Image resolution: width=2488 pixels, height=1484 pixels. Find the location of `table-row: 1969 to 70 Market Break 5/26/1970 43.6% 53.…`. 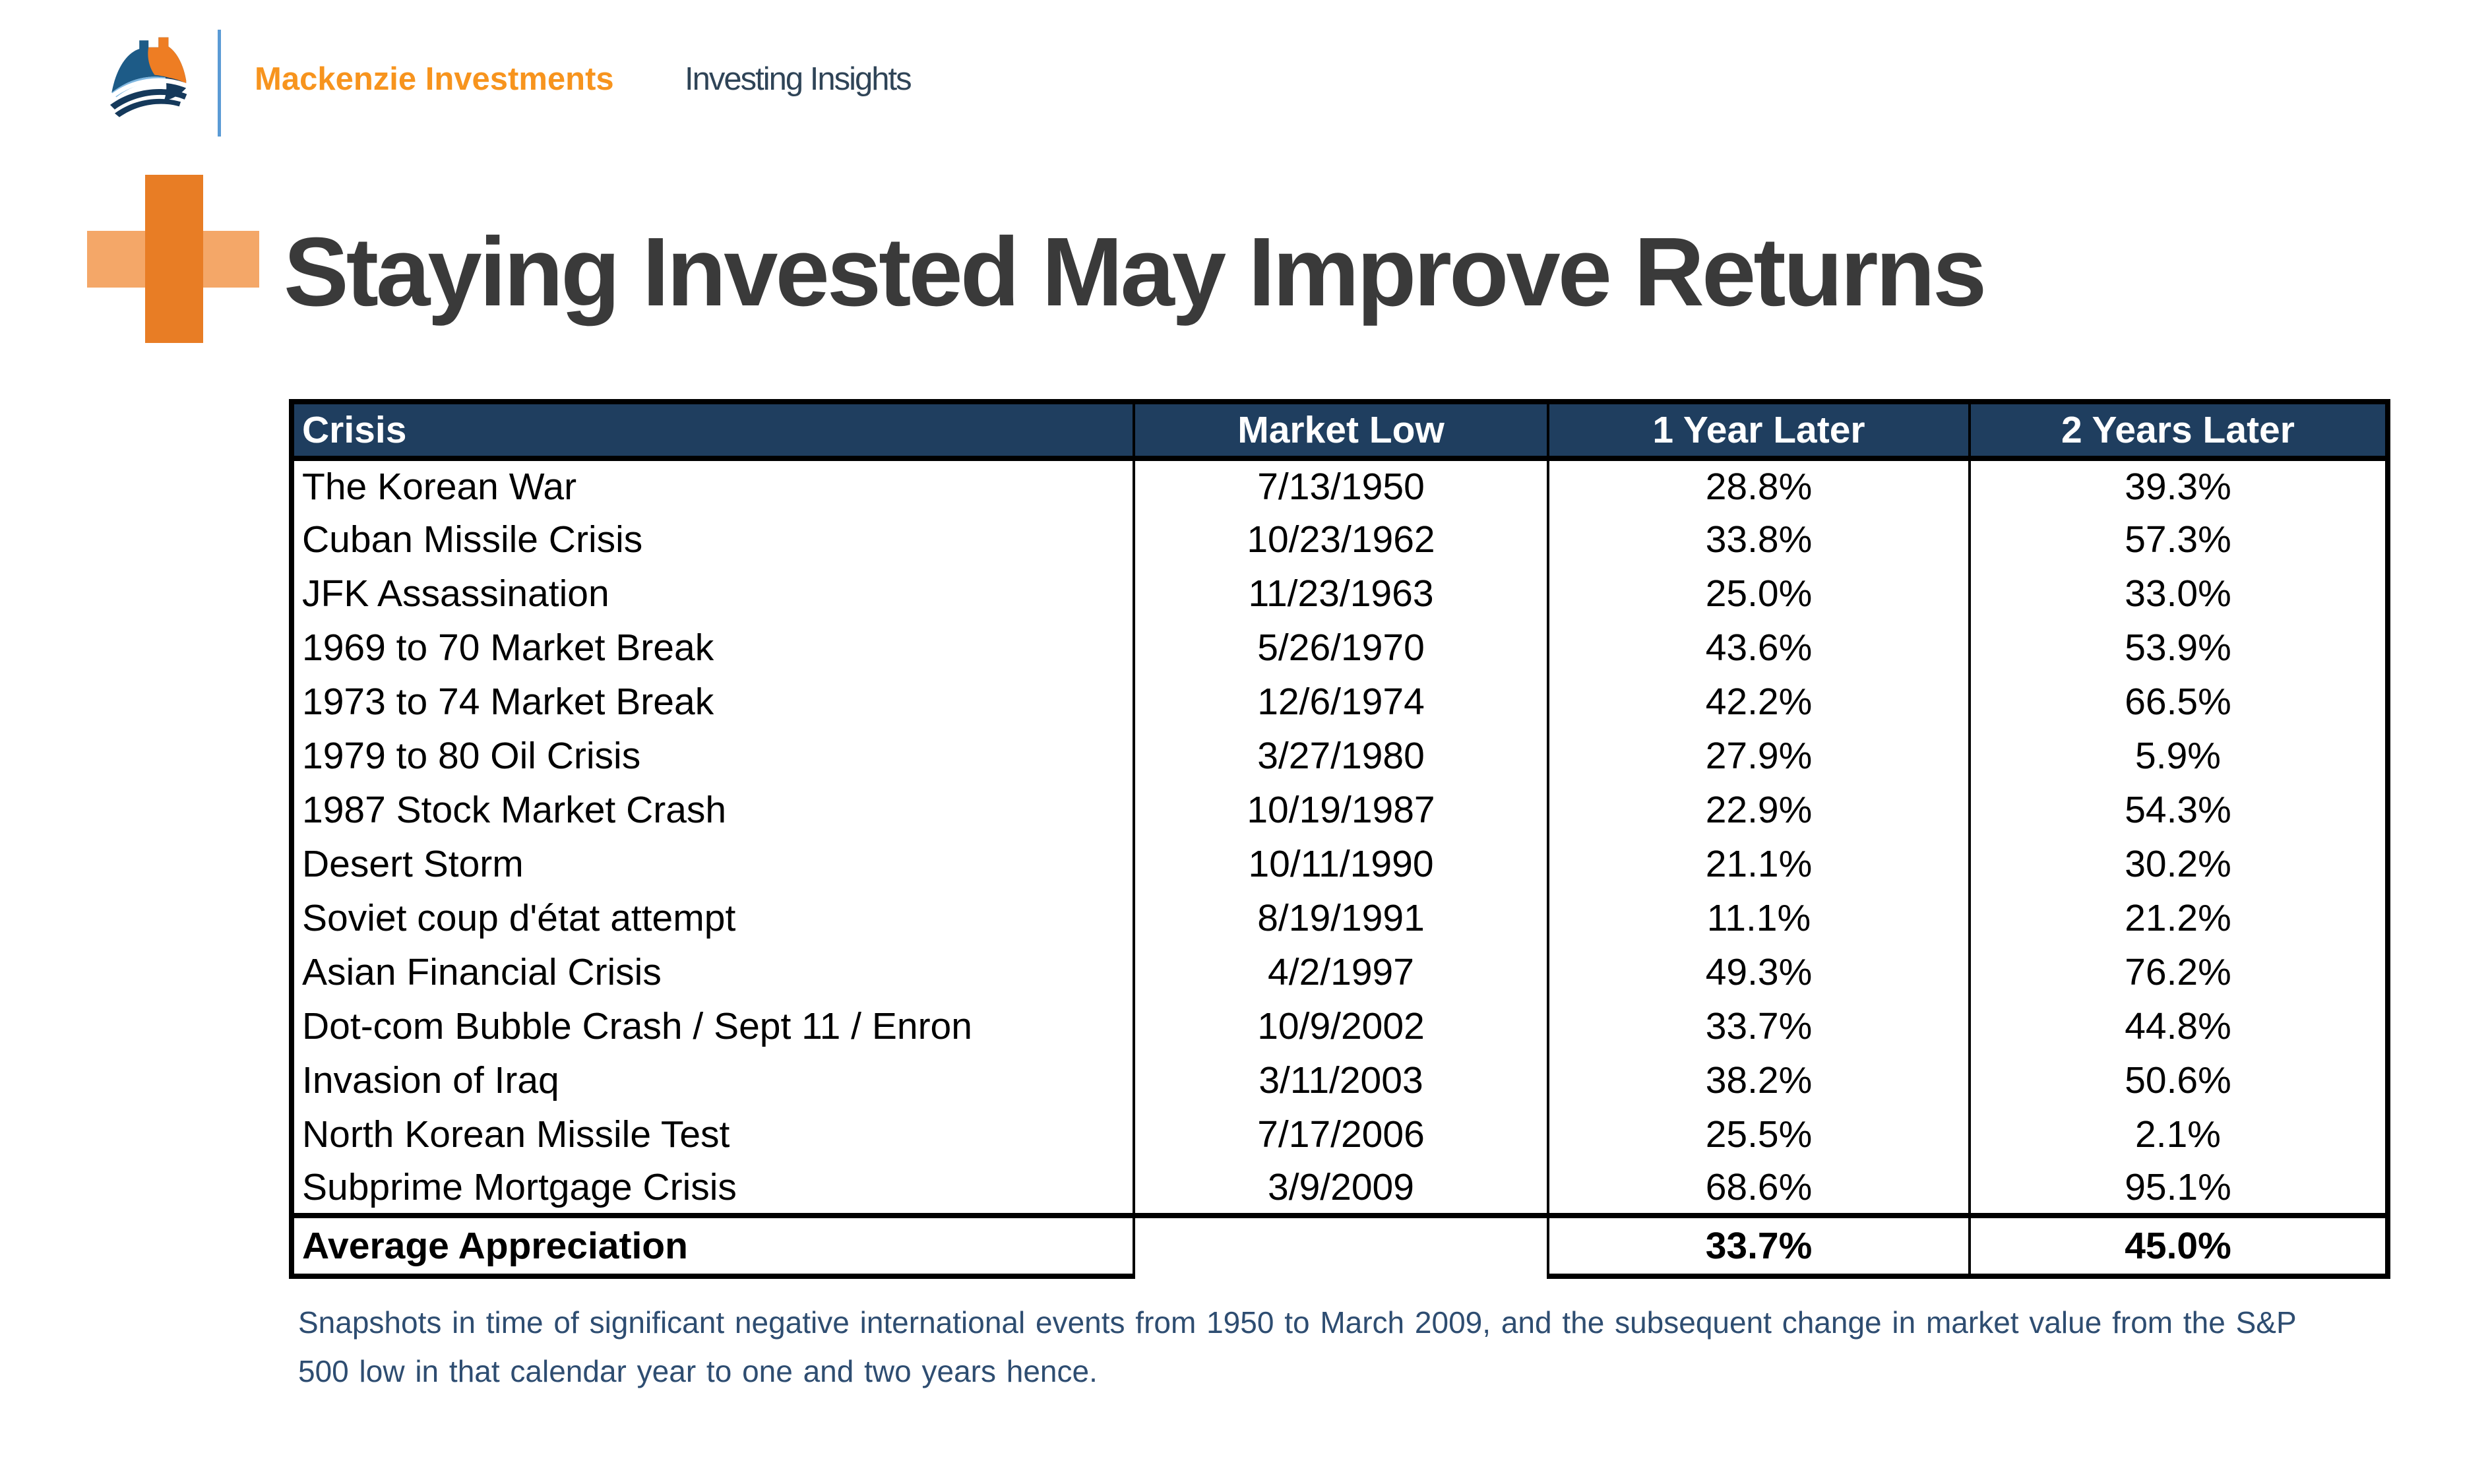

table-row: 1969 to 70 Market Break 5/26/1970 43.6% 53.… is located at coordinates (1339, 648).